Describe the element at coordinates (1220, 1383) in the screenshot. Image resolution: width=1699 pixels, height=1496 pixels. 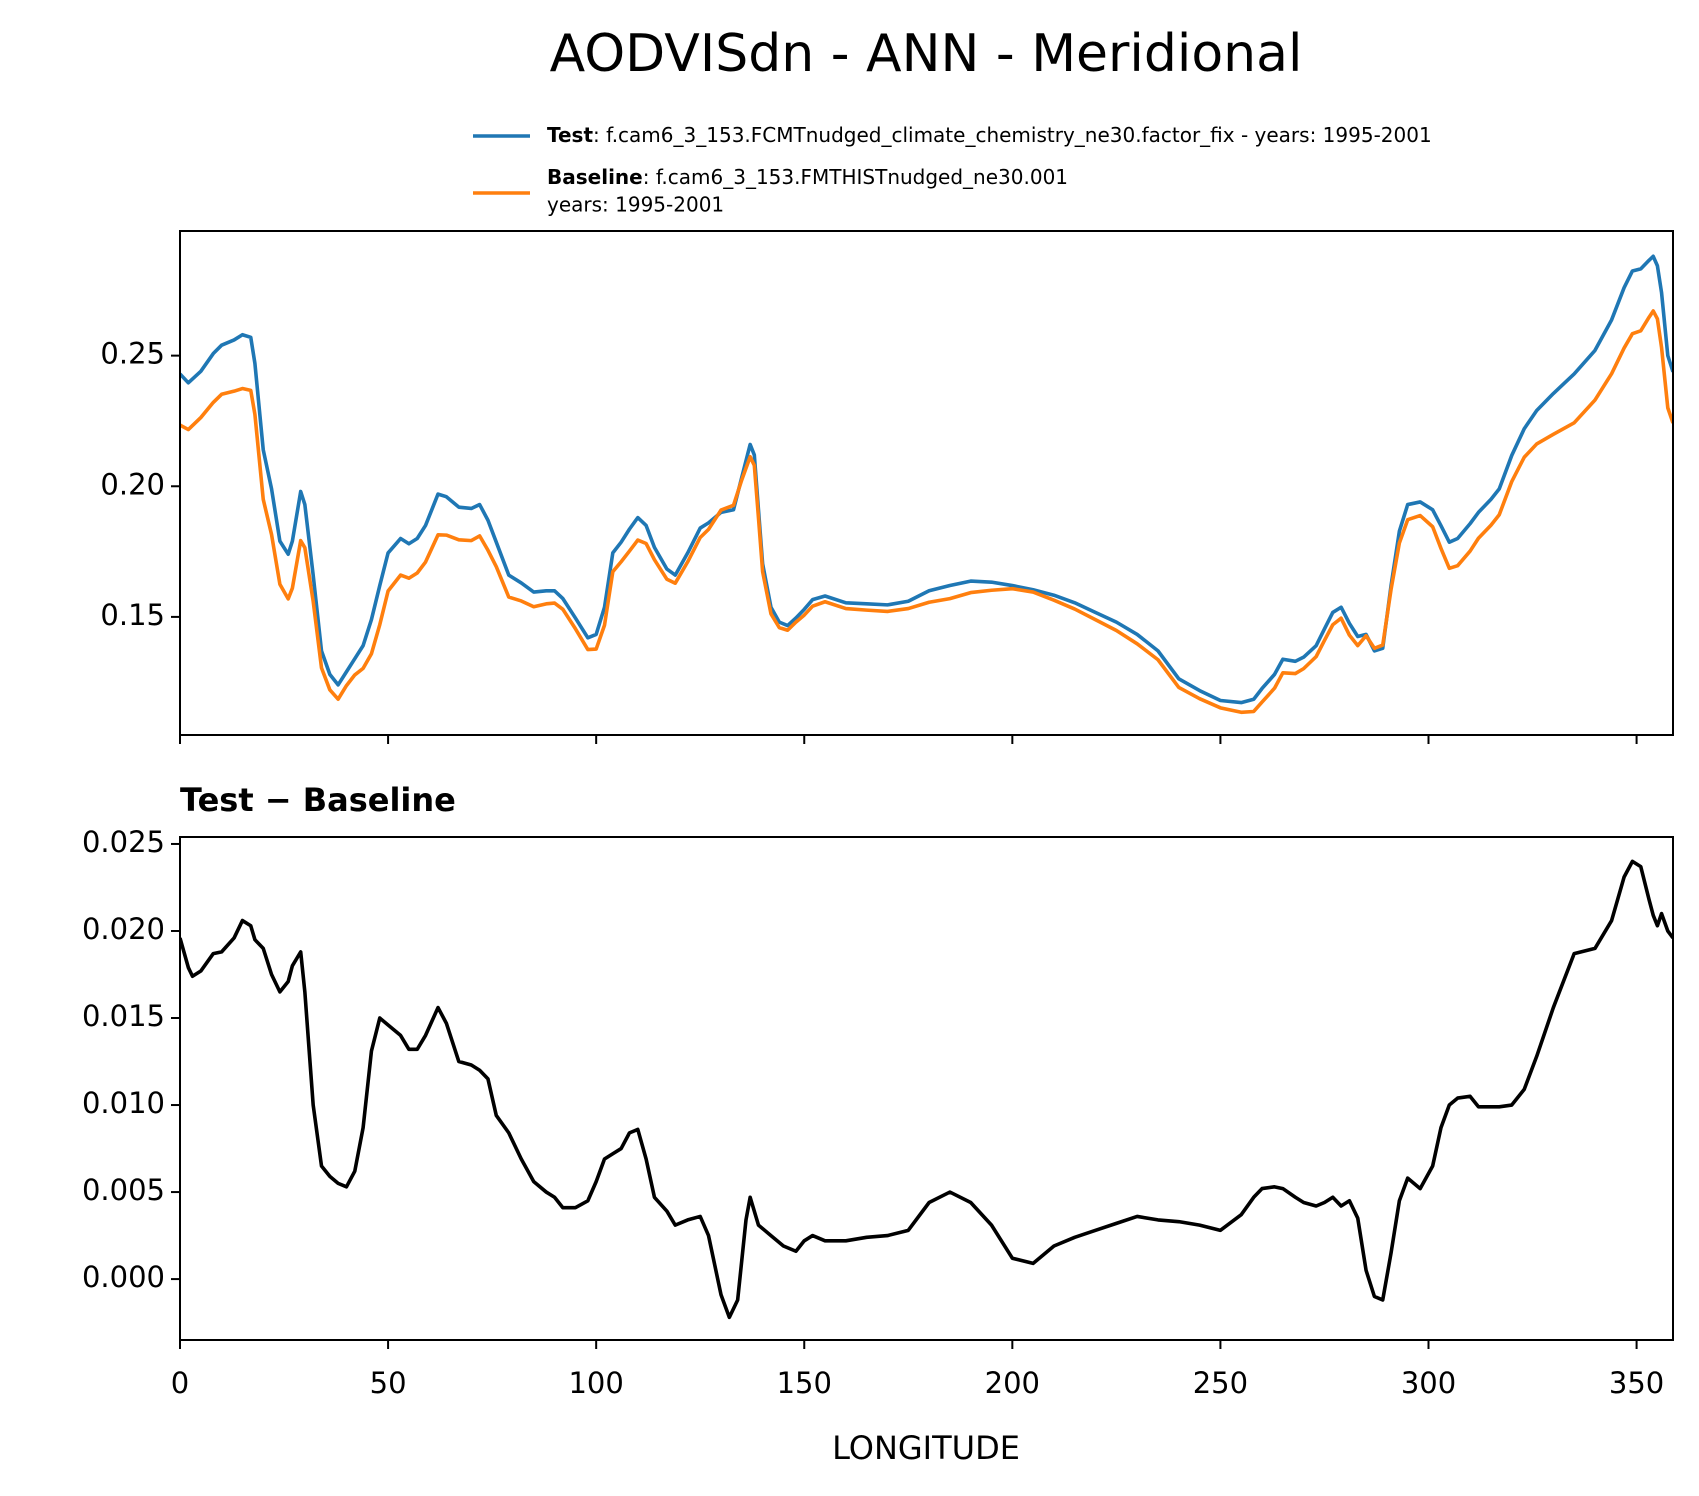
I see `x-tick-label: 250` at that location.